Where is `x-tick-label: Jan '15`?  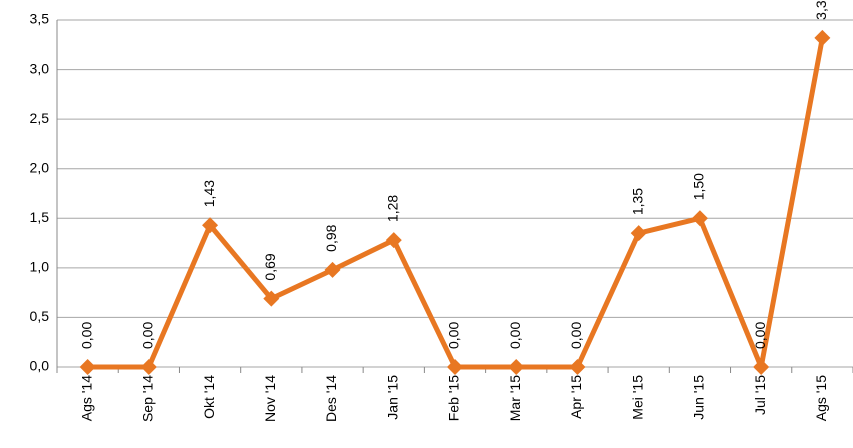 x-tick-label: Jan '15 is located at coordinates (392, 397).